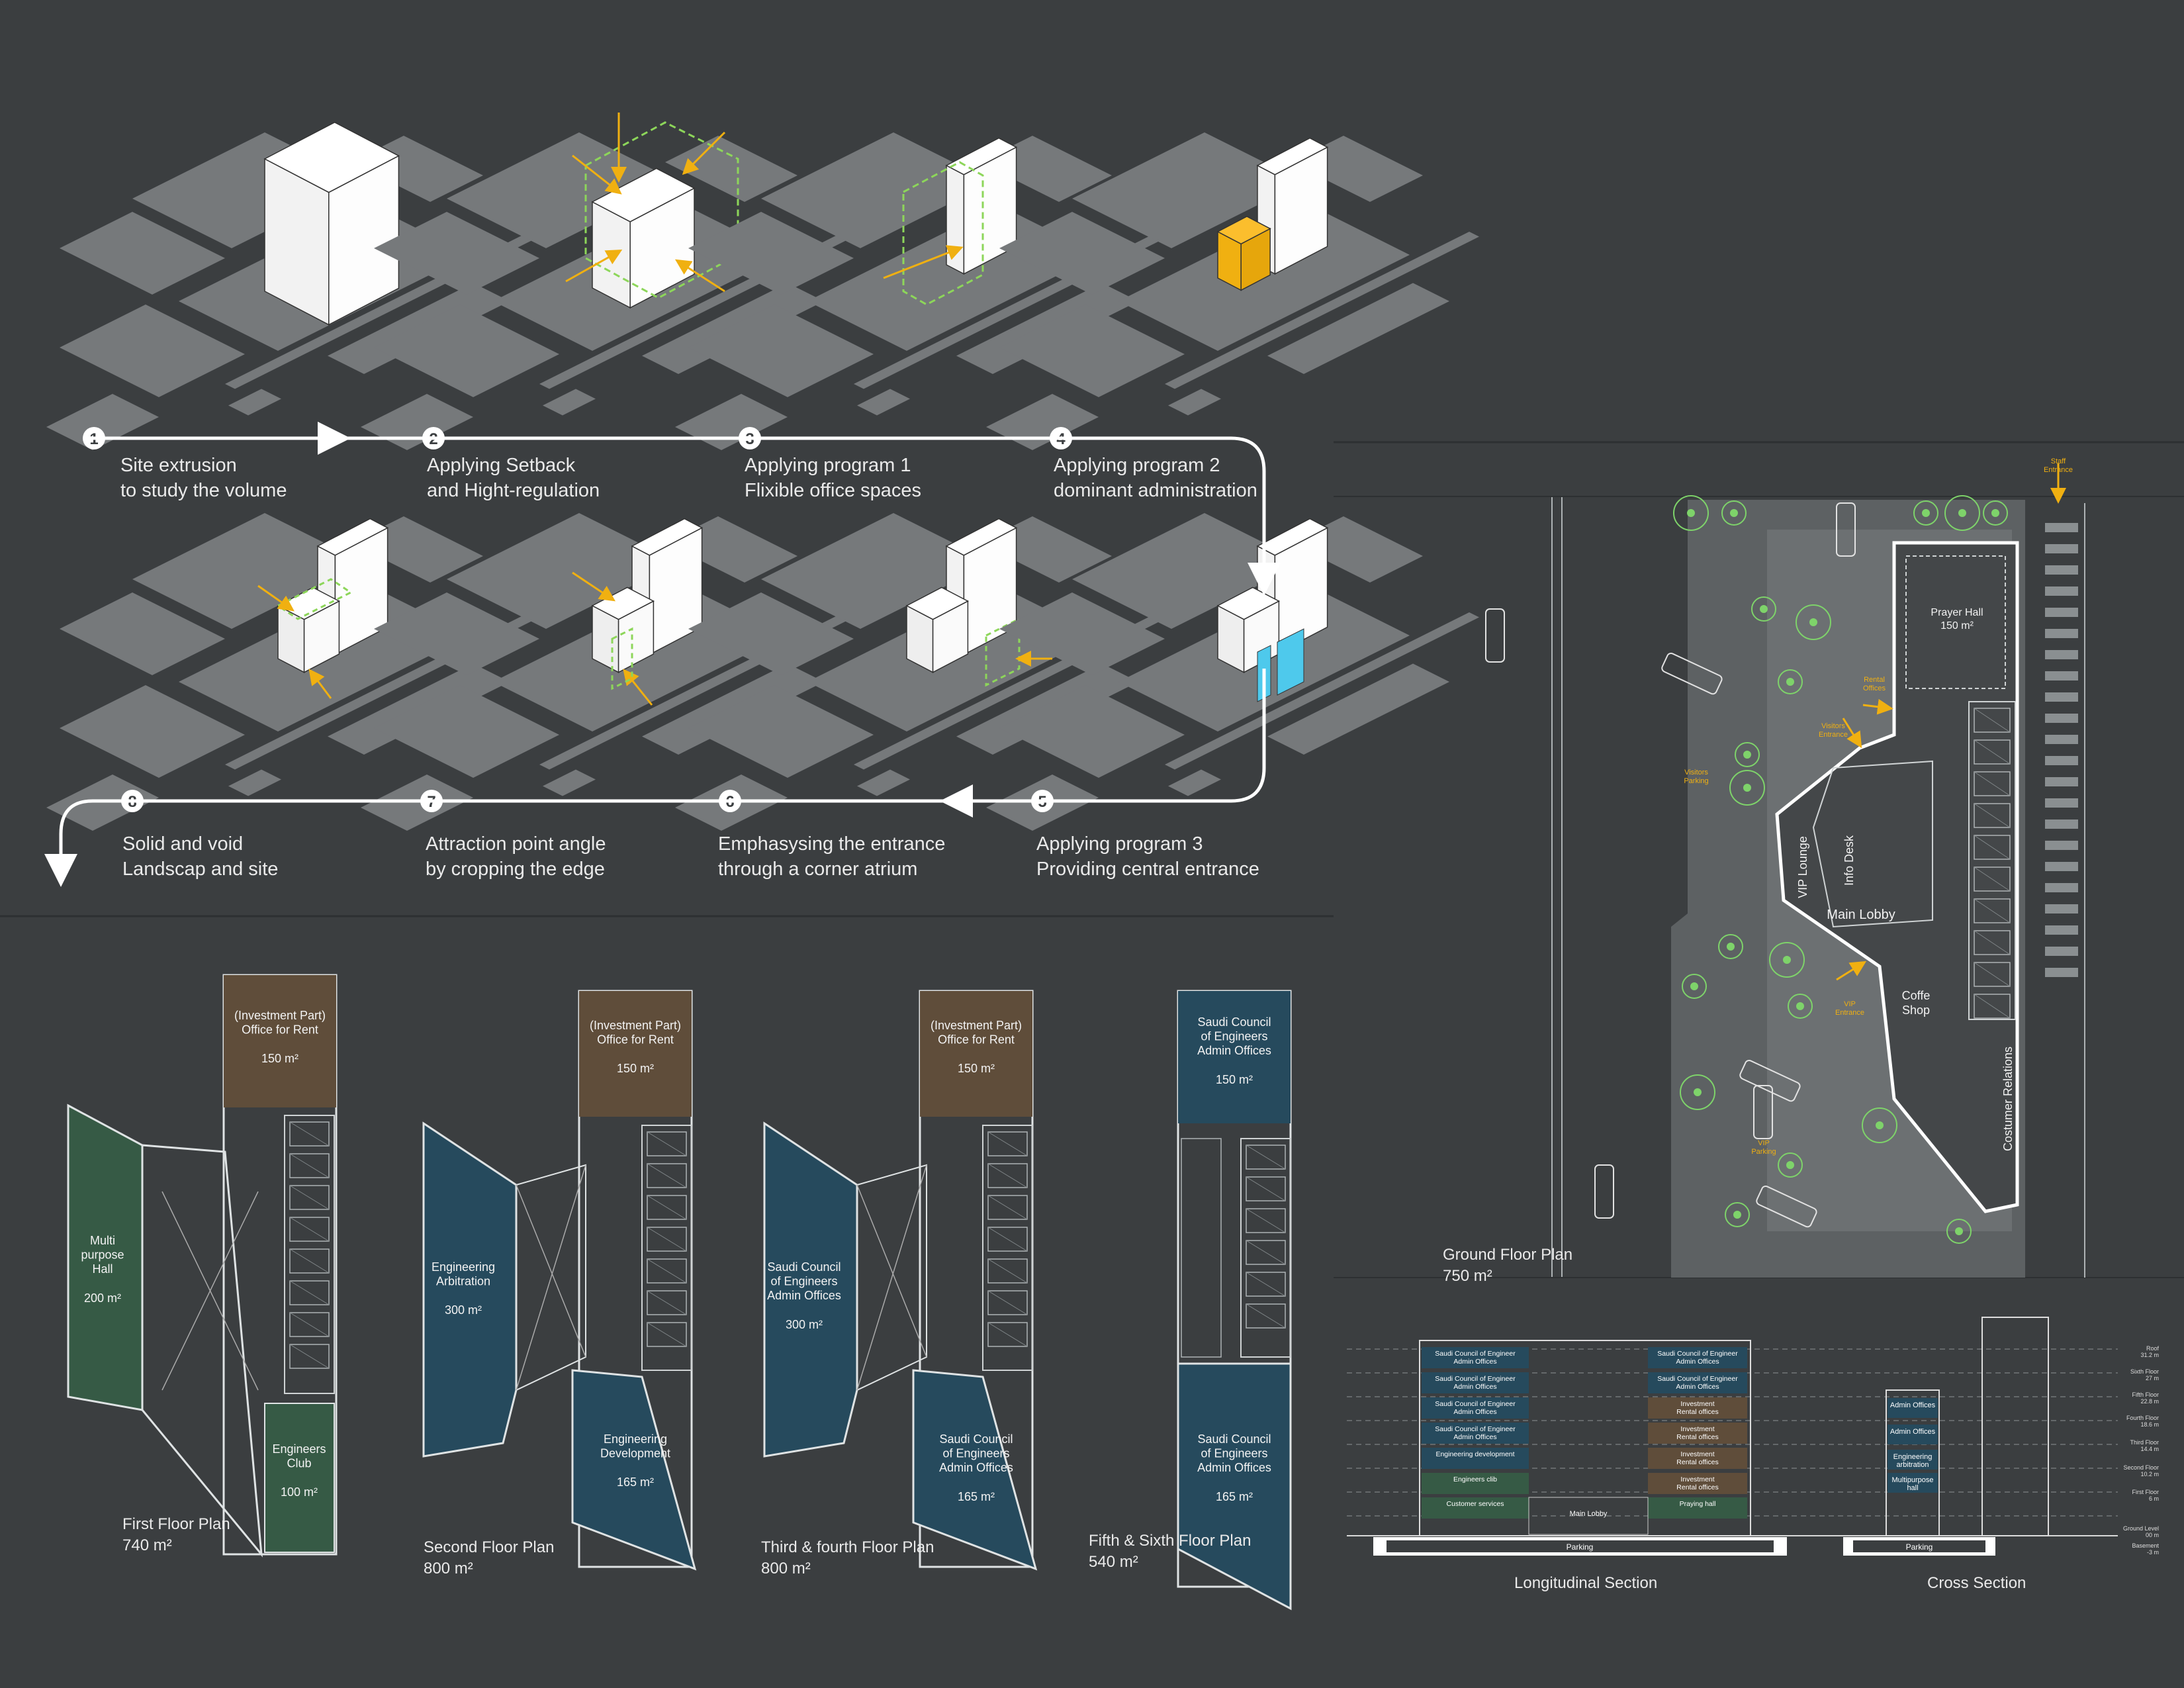  What do you see at coordinates (103, 1255) in the screenshot?
I see `label-line: purpose` at bounding box center [103, 1255].